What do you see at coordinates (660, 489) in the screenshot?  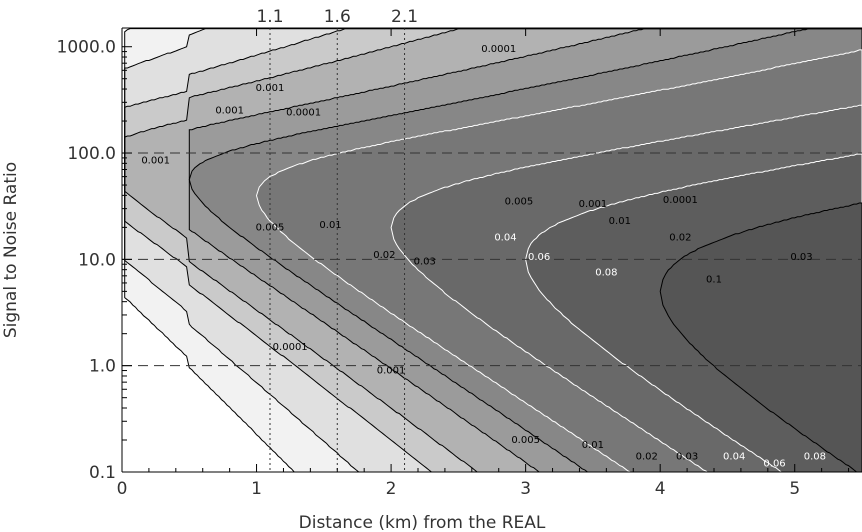 I see `x-tick-label: 4` at bounding box center [660, 489].